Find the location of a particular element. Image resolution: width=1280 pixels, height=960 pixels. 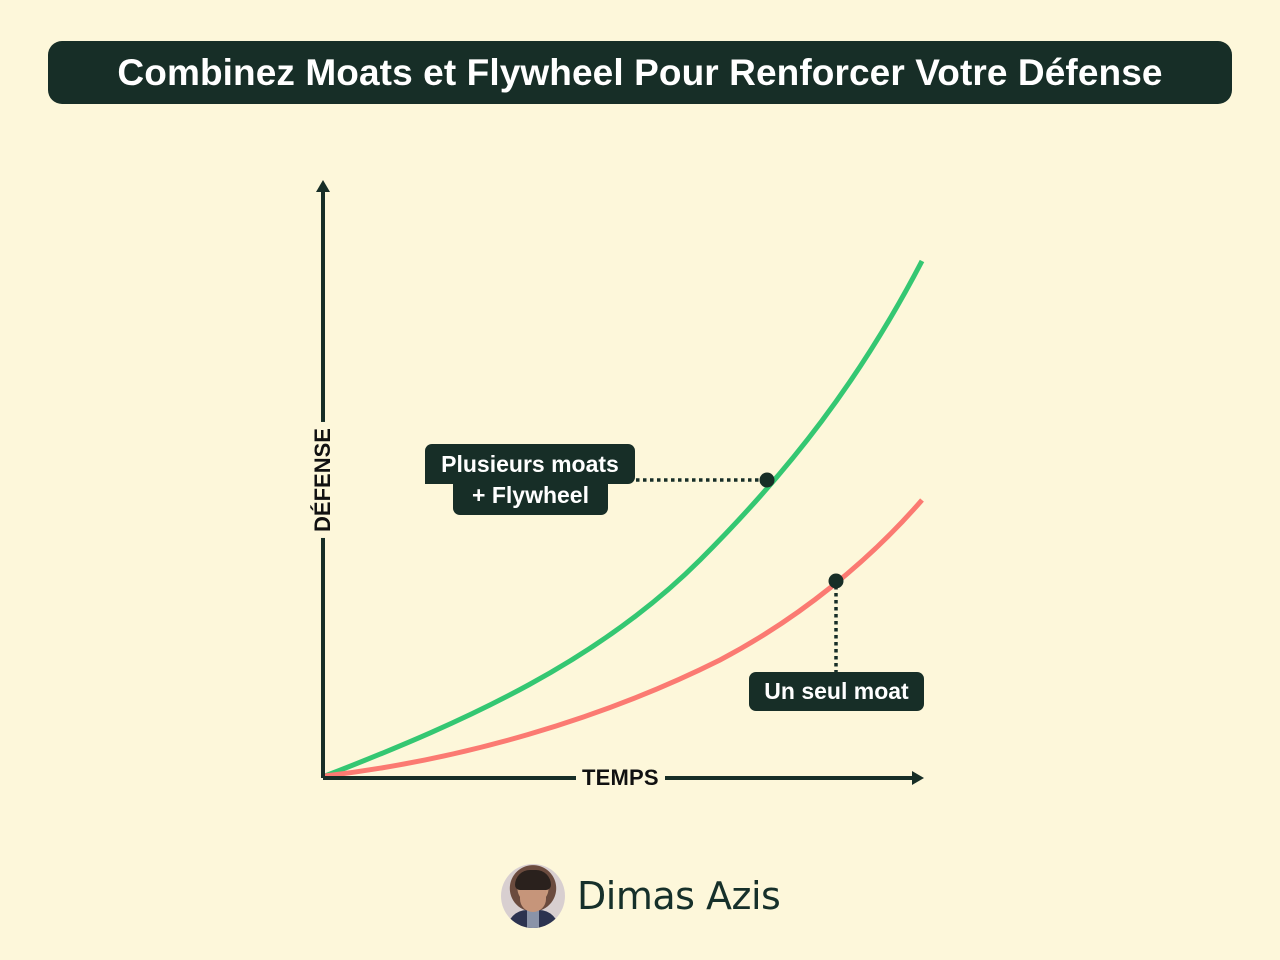

y-axis-label: DÉFENSE is located at coordinates (323, 480).